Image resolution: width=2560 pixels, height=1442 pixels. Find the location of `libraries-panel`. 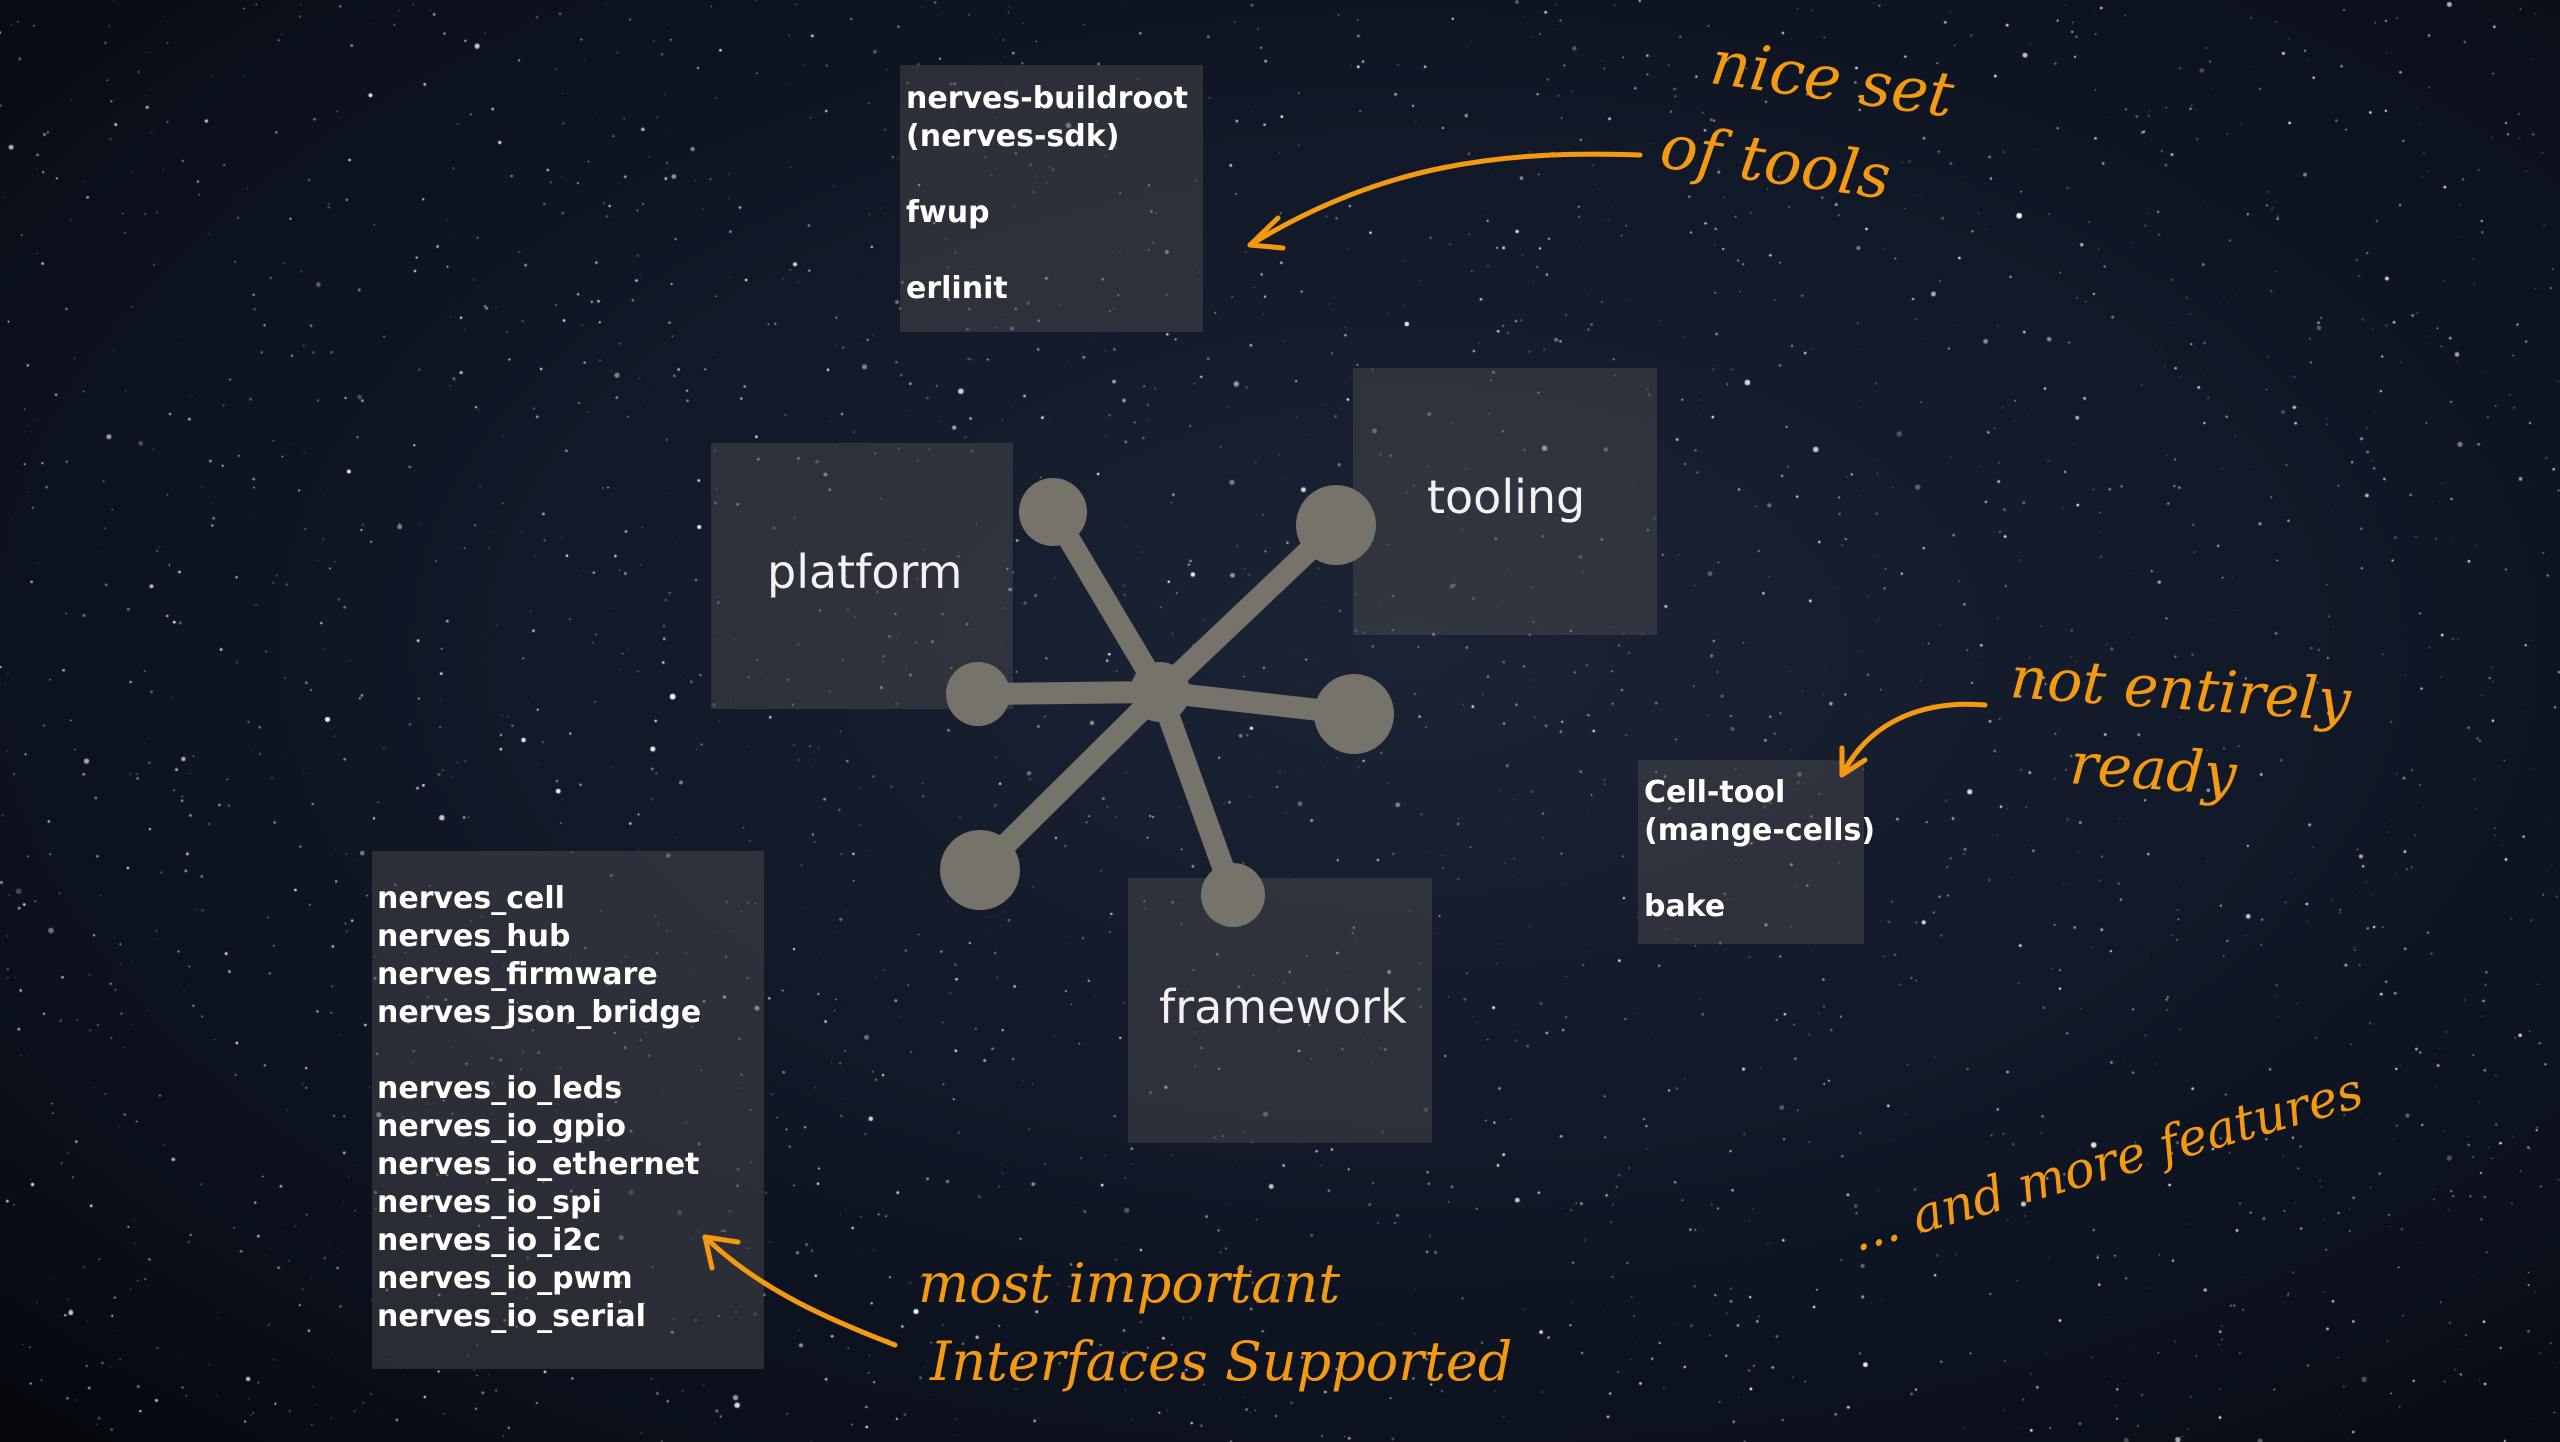

libraries-panel is located at coordinates (568, 1110).